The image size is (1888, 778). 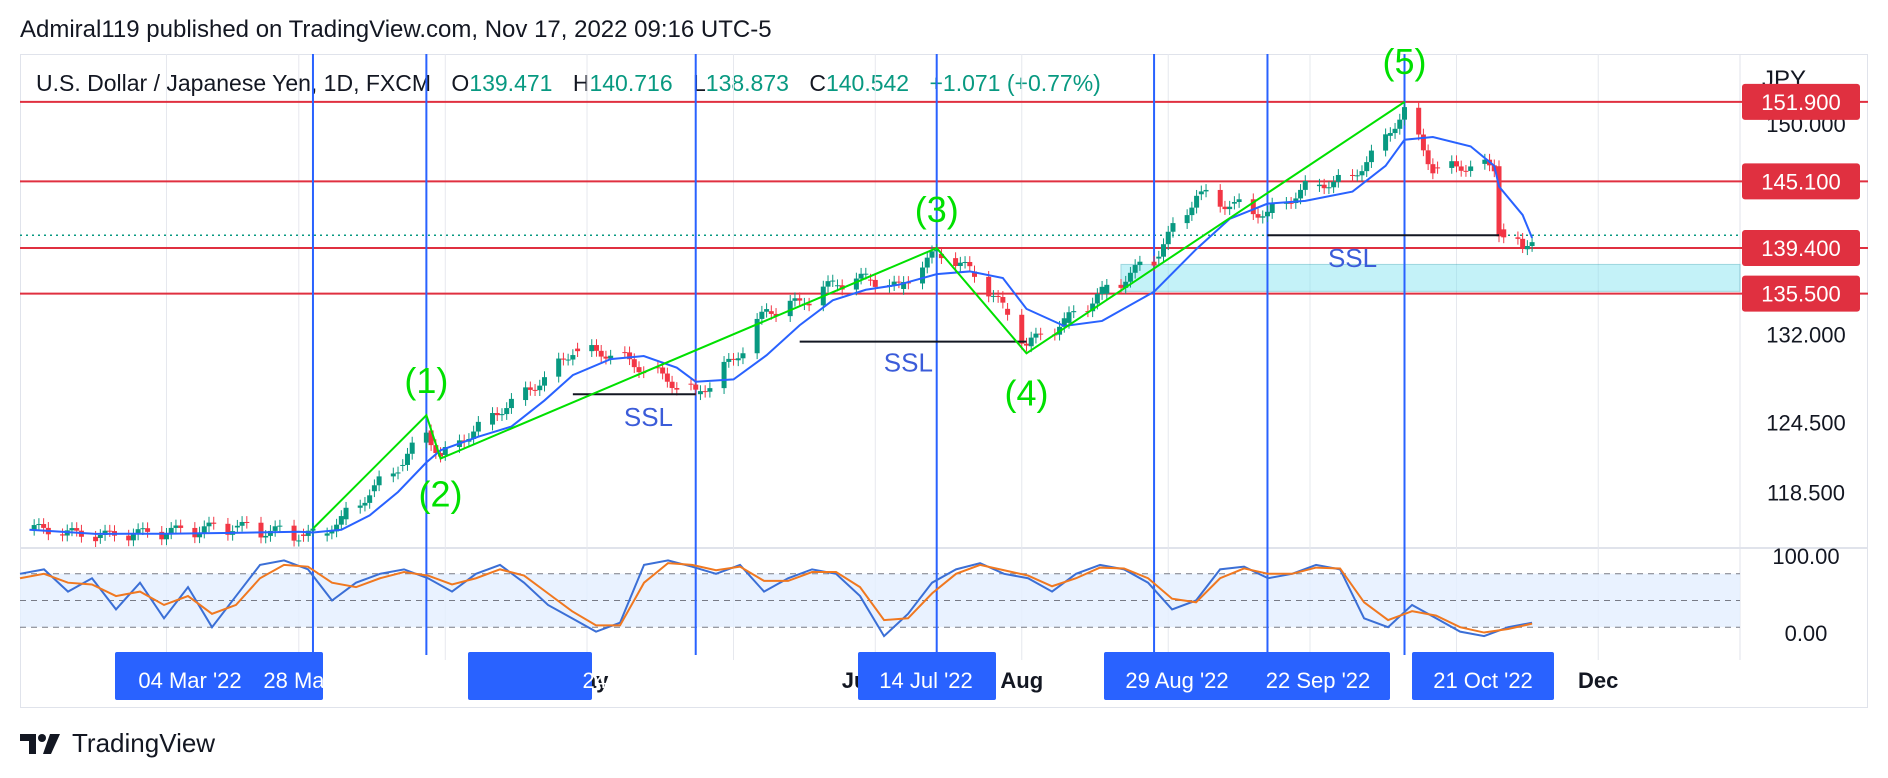 I want to click on price-level-tag-text: 135.500, so click(x=1801, y=294).